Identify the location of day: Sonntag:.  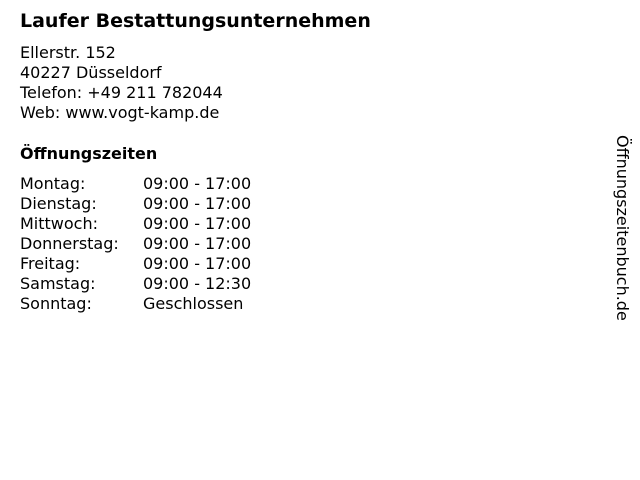
(56, 303).